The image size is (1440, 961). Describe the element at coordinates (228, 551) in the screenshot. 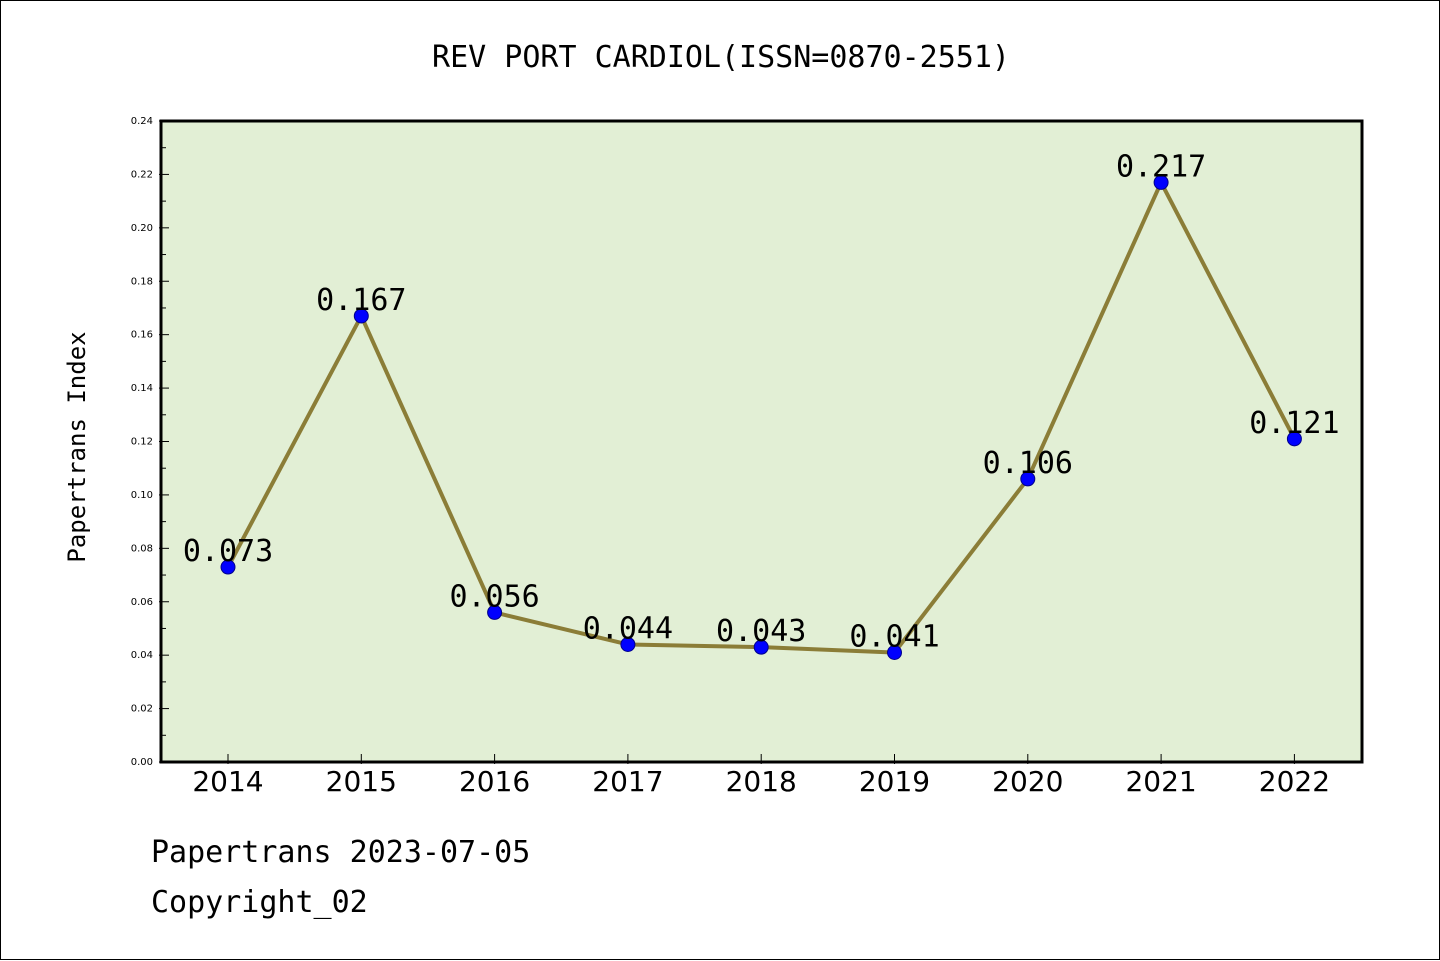

I see `data-label: 0.073` at that location.